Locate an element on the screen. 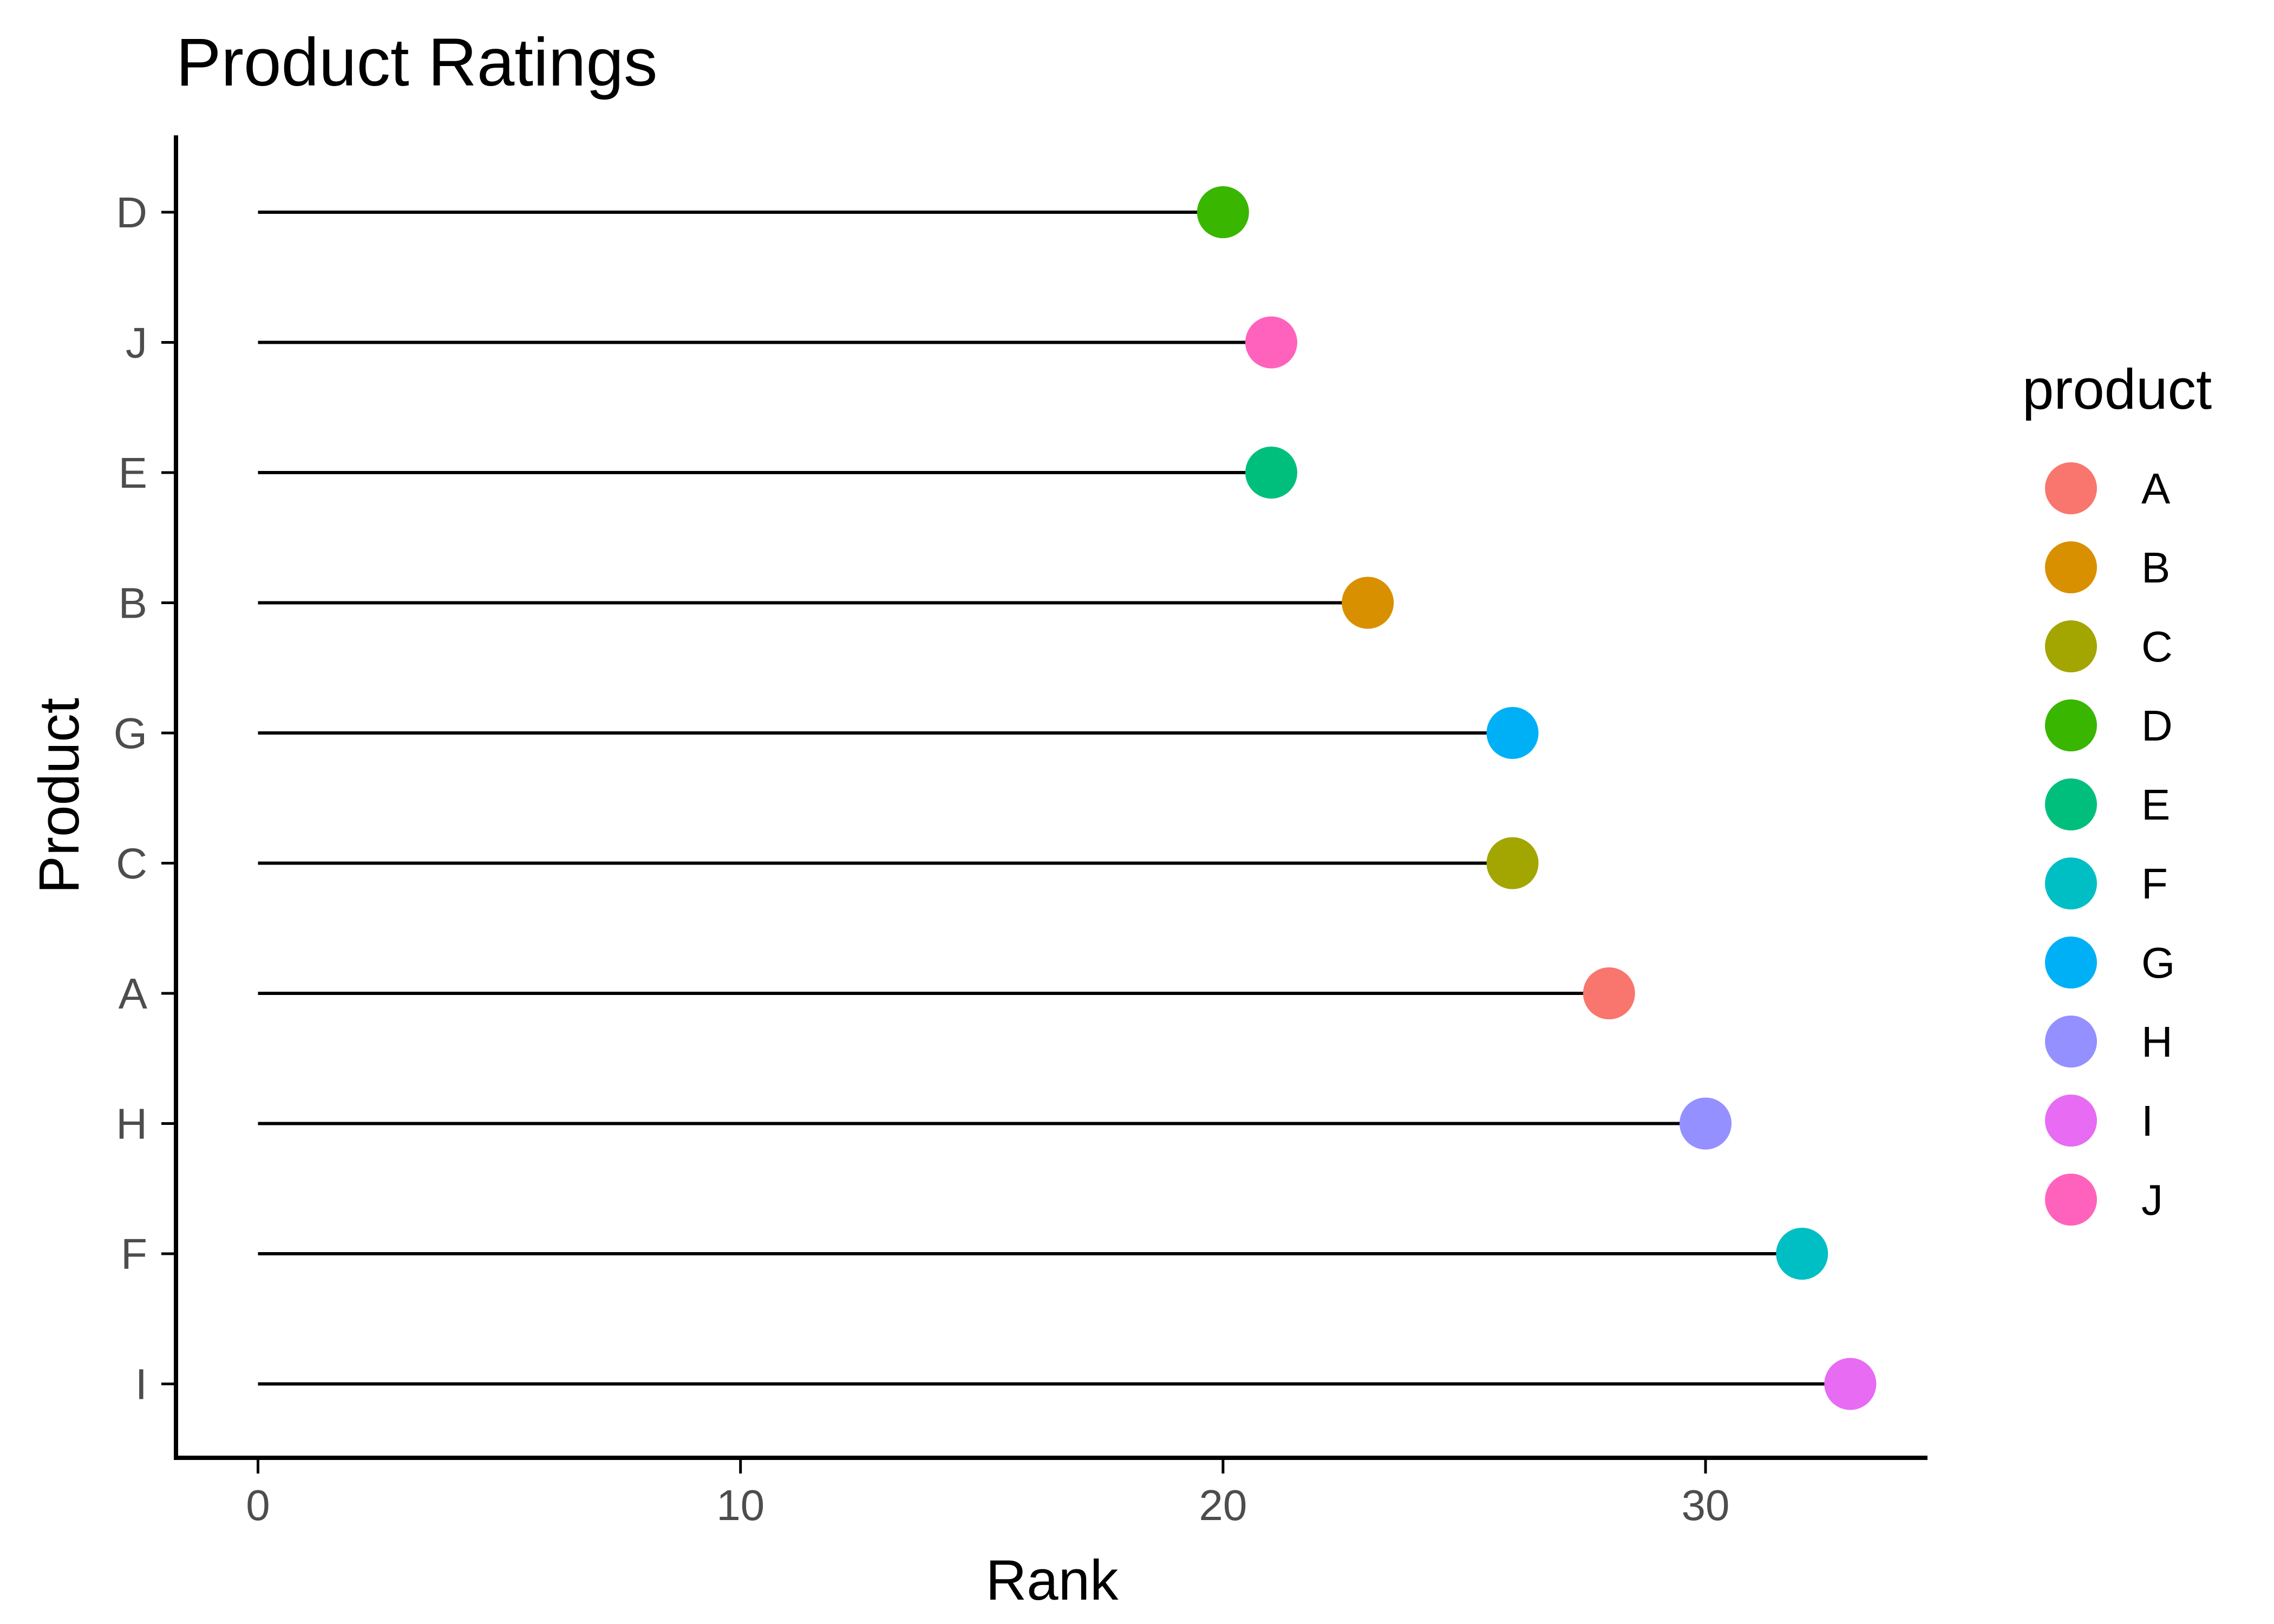 This screenshot has height=1624, width=2274. legend-label-g: G is located at coordinates (2158, 963).